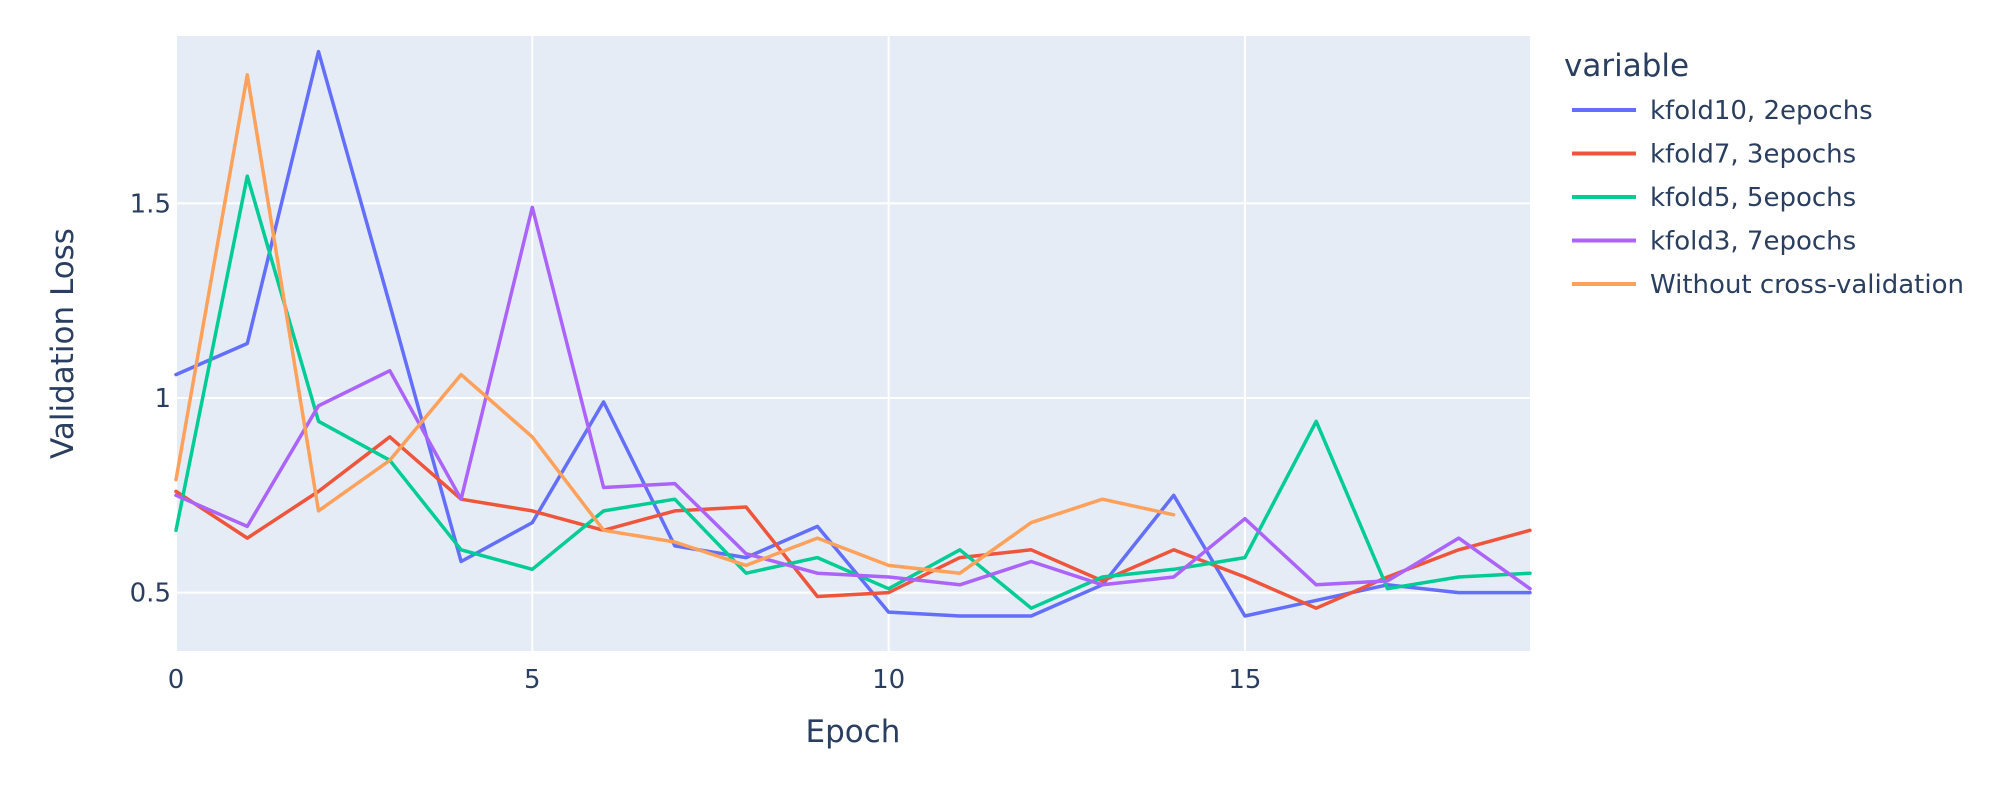 This screenshot has height=787, width=2000. Describe the element at coordinates (715, 680) in the screenshot. I see `x-axis-ticks: 0 5 10 15` at that location.